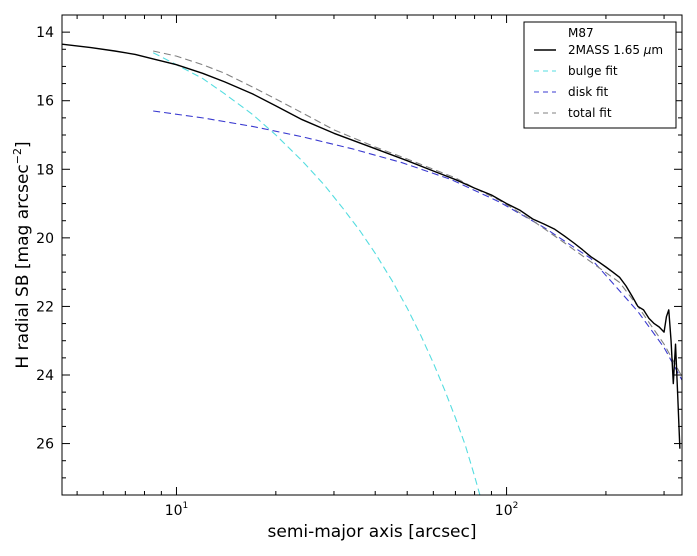 This screenshot has width=697, height=556. What do you see at coordinates (177, 510) in the screenshot?
I see `x-tick-label: 10¹` at bounding box center [177, 510].